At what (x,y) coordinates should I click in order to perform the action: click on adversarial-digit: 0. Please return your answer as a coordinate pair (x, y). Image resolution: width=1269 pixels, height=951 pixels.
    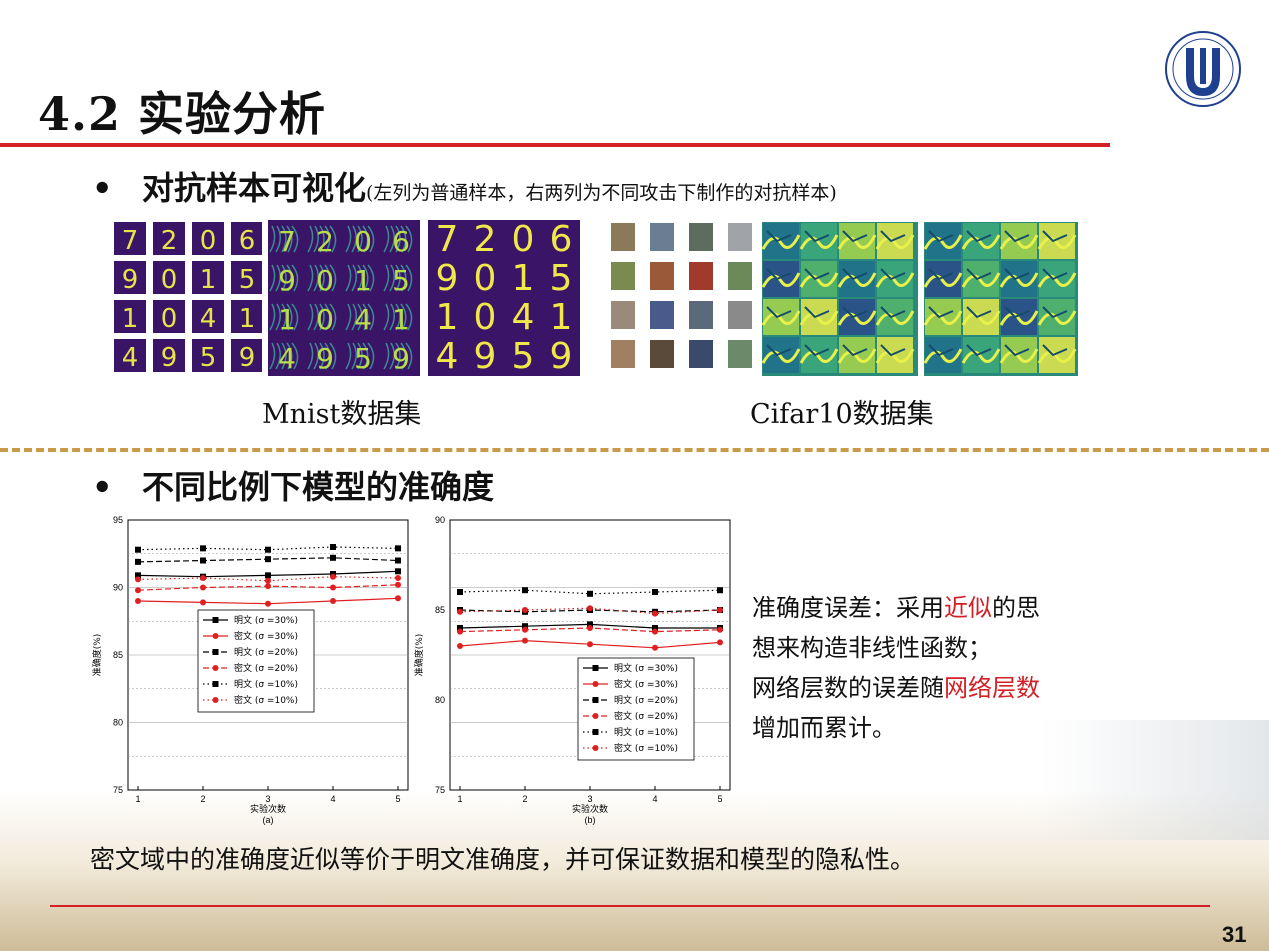
    Looking at the image, I should click on (485, 278).